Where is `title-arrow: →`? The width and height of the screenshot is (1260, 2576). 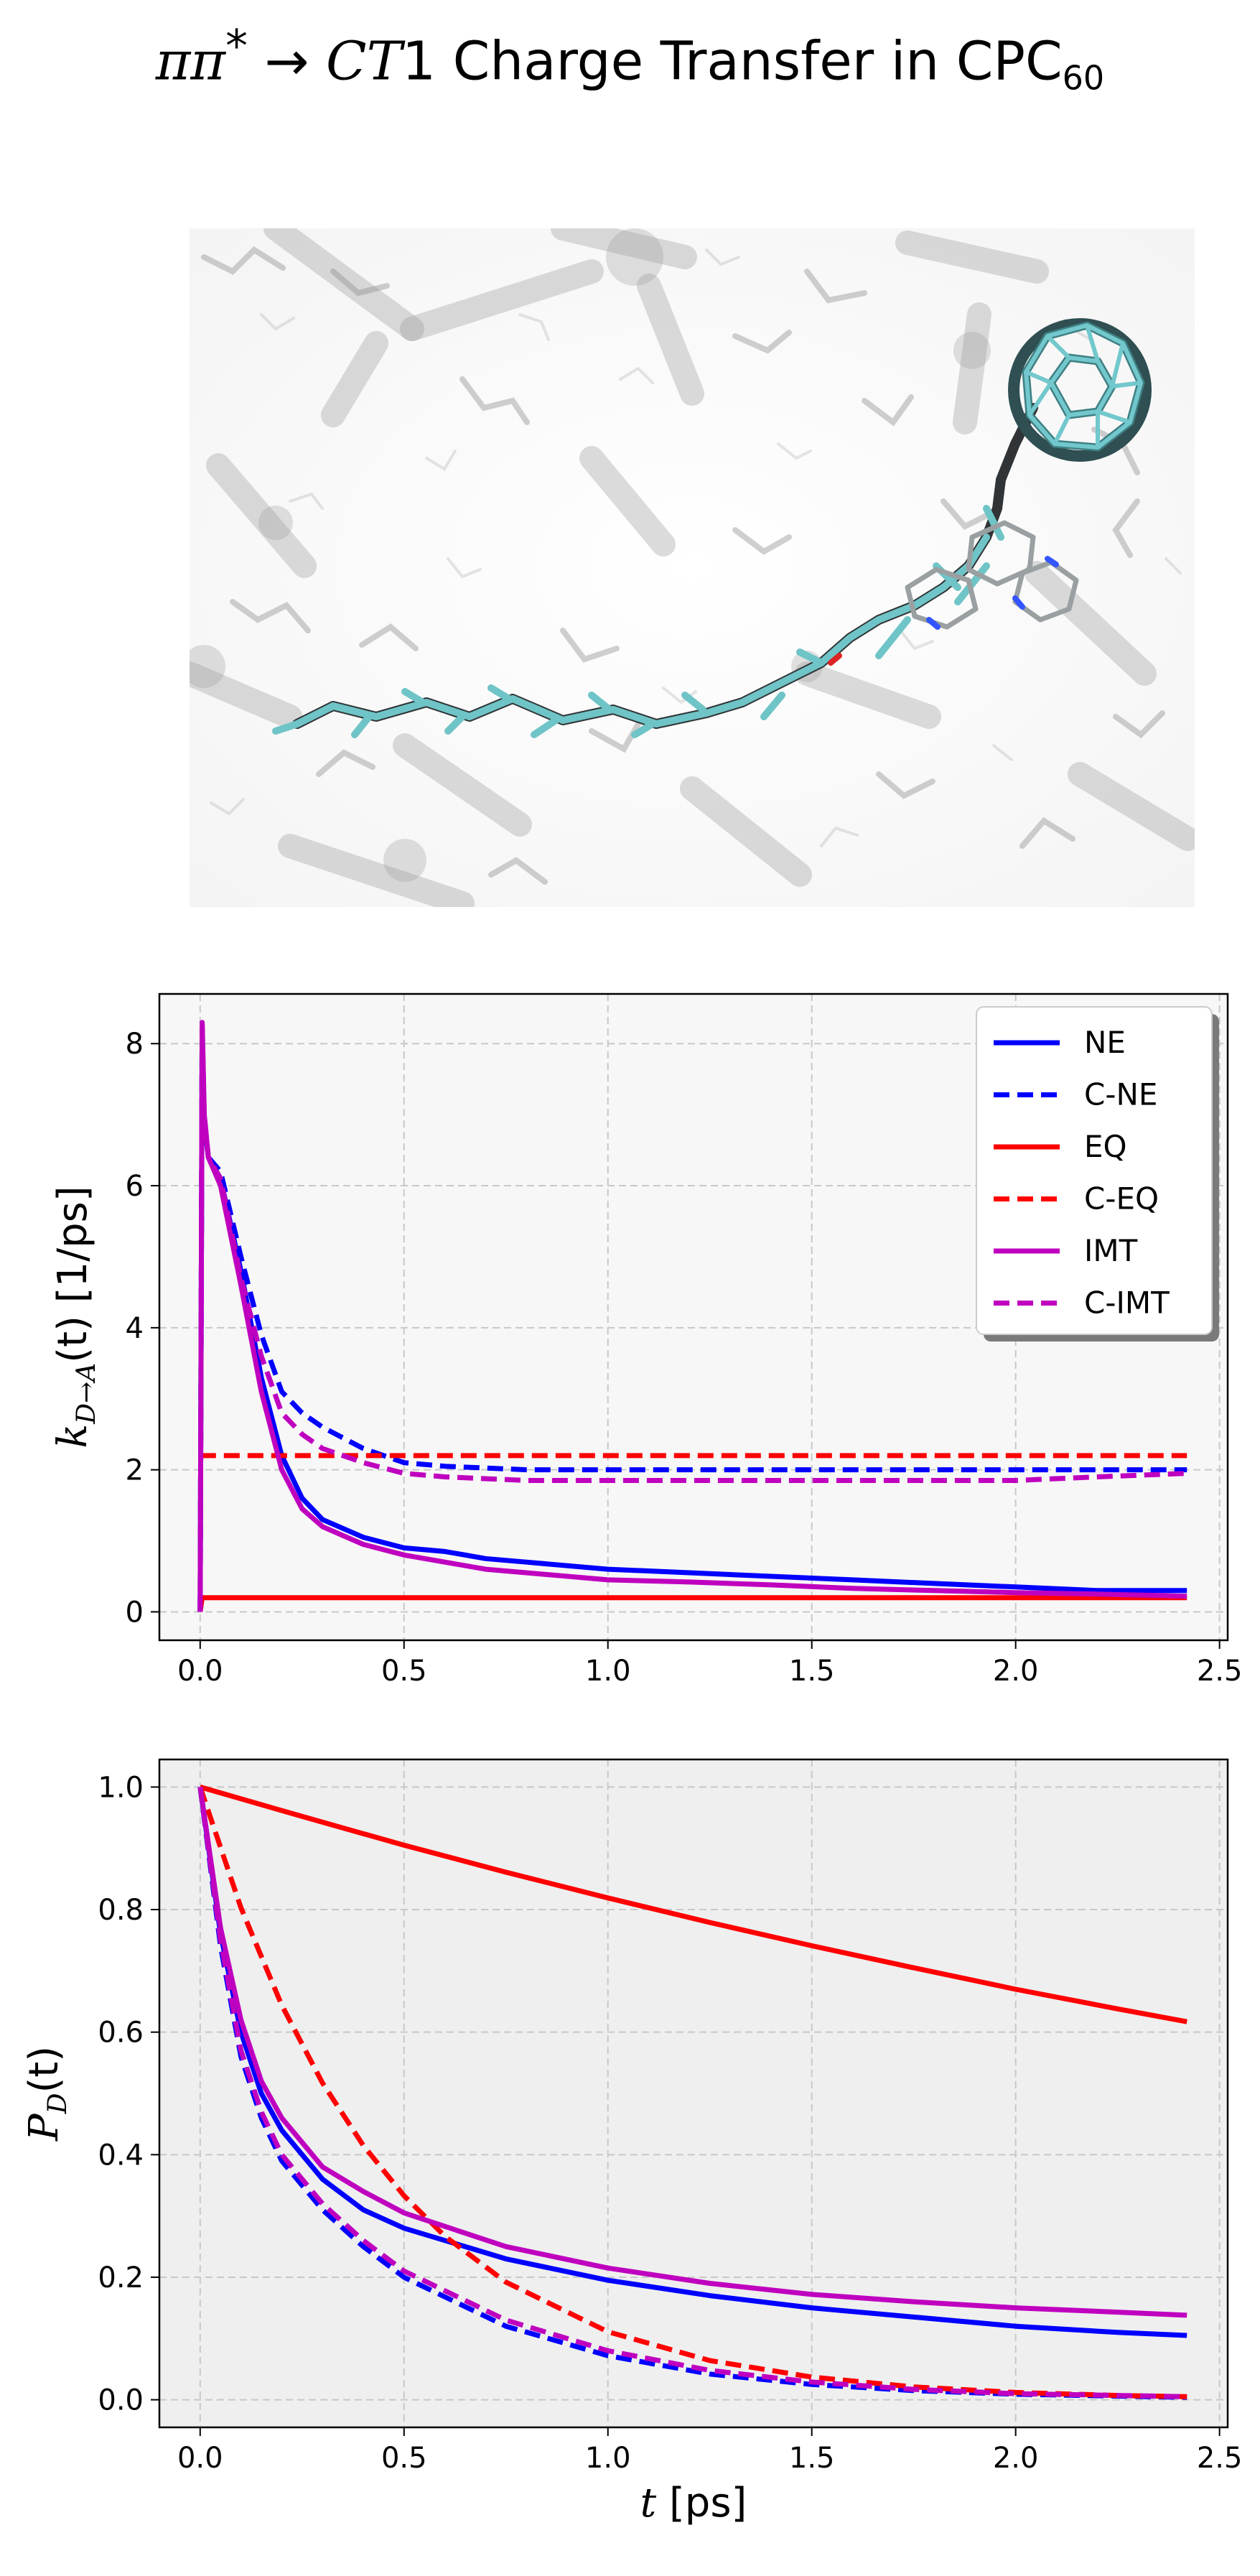
title-arrow: → is located at coordinates (286, 61).